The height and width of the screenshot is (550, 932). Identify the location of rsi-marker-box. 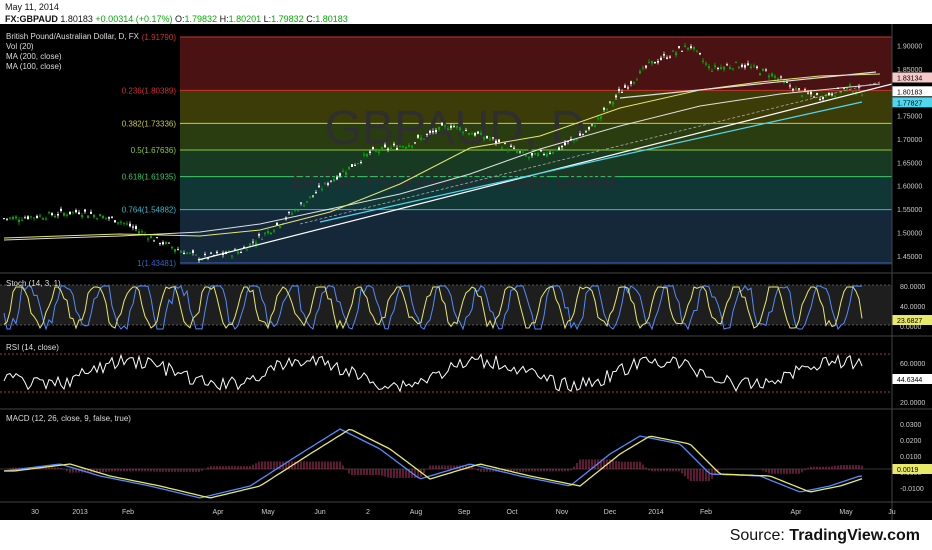
(912, 379).